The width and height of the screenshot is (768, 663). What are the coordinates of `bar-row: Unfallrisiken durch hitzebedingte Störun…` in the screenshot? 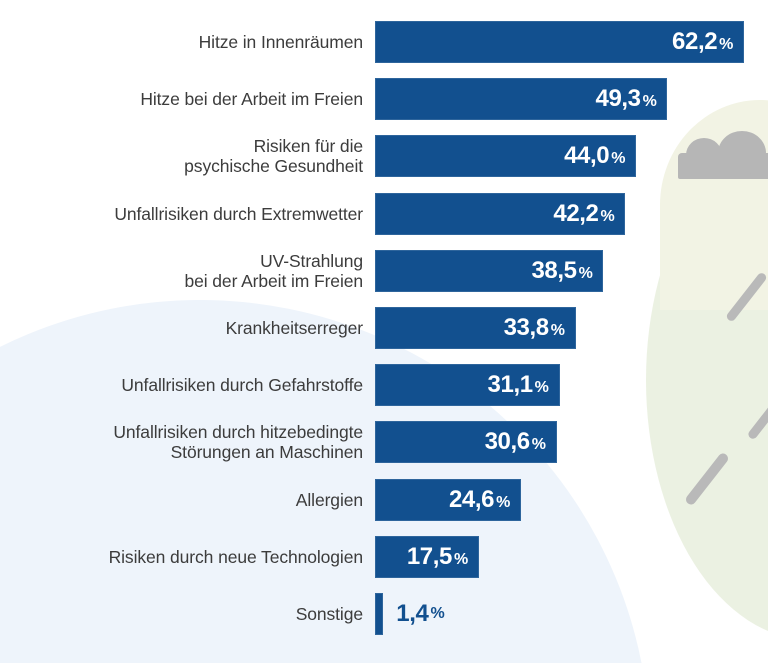 It's located at (384, 442).